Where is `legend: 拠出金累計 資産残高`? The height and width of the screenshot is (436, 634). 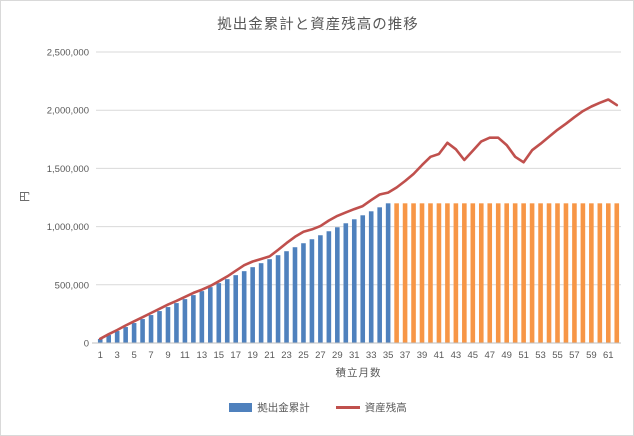 legend: 拠出金累計 資産残高 is located at coordinates (317, 407).